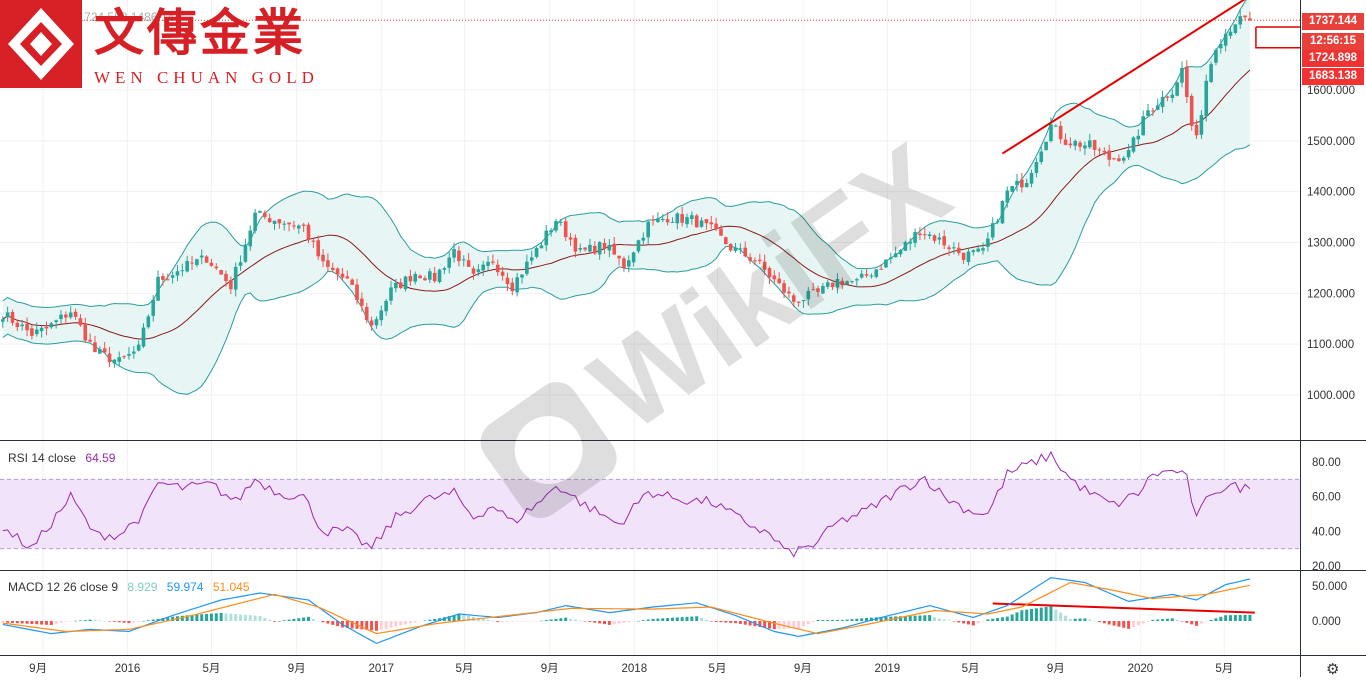 The height and width of the screenshot is (682, 1366). Describe the element at coordinates (132, 587) in the screenshot. I see `macd-legend: MACD 12 26 close 9 8.929 59.974 51.045` at that location.